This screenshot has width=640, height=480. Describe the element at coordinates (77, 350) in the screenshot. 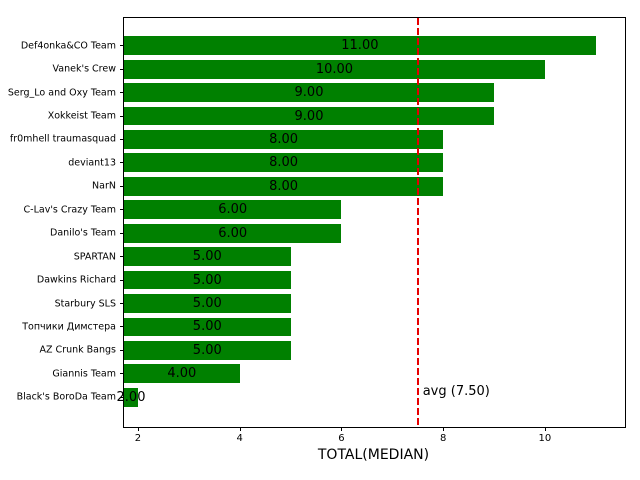

I see `category-label: AZ Crunk Bangs` at that location.